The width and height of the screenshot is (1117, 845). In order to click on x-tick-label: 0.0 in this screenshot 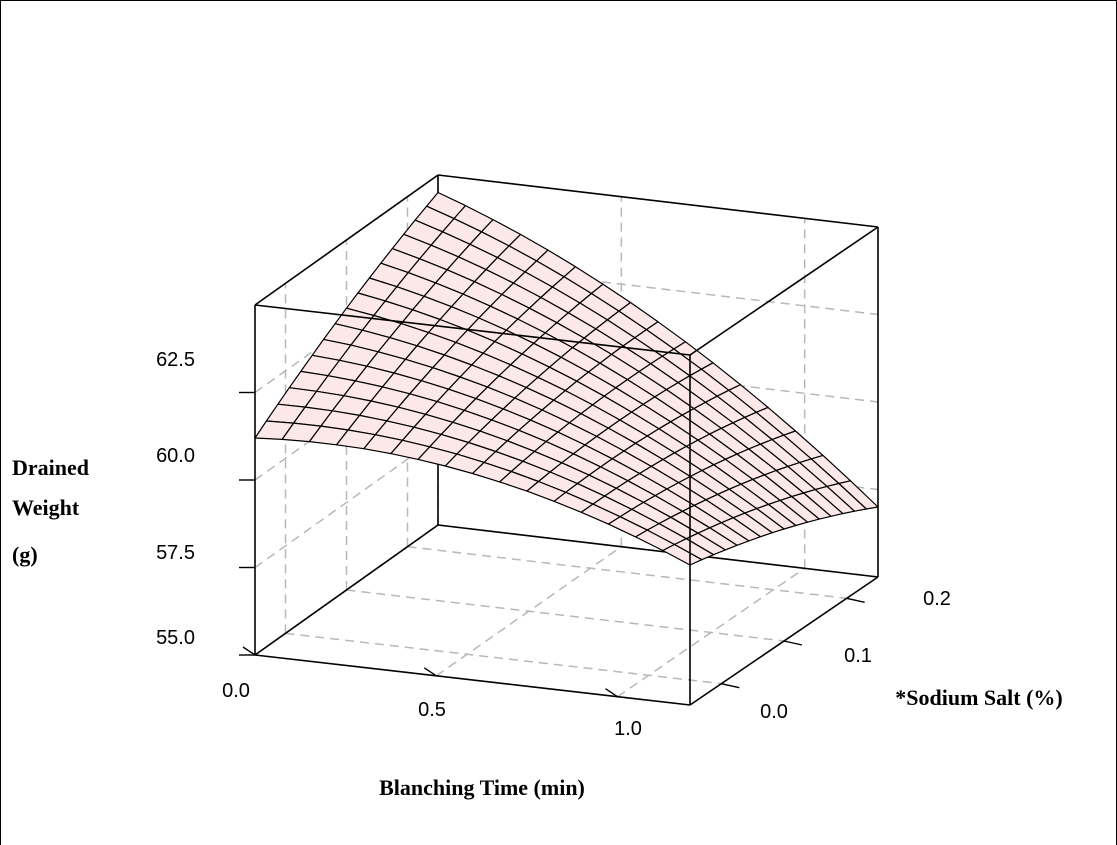, I will do `click(236, 691)`.